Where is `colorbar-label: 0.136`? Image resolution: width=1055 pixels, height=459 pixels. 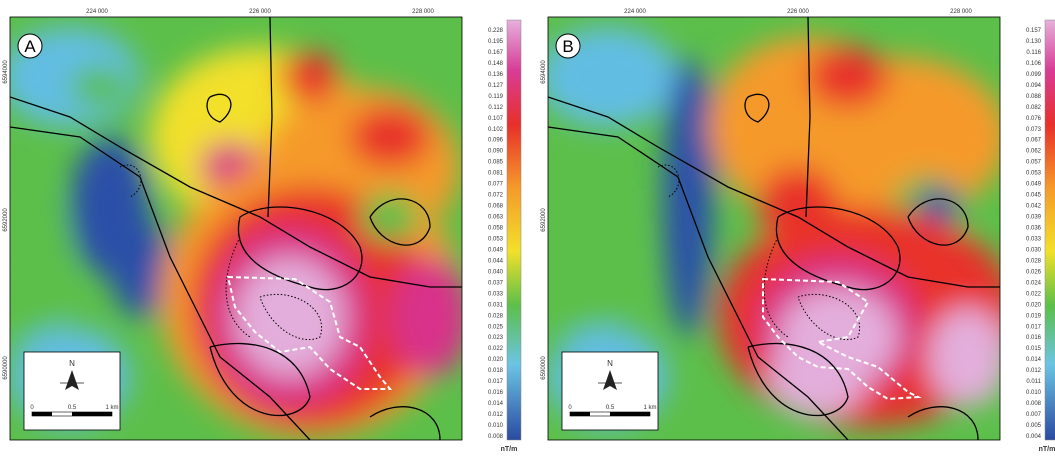
colorbar-label: 0.136 is located at coordinates (496, 75).